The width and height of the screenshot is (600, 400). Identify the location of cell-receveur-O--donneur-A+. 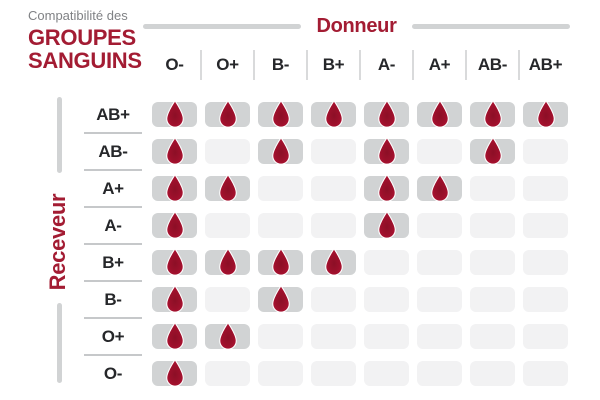
(439, 373).